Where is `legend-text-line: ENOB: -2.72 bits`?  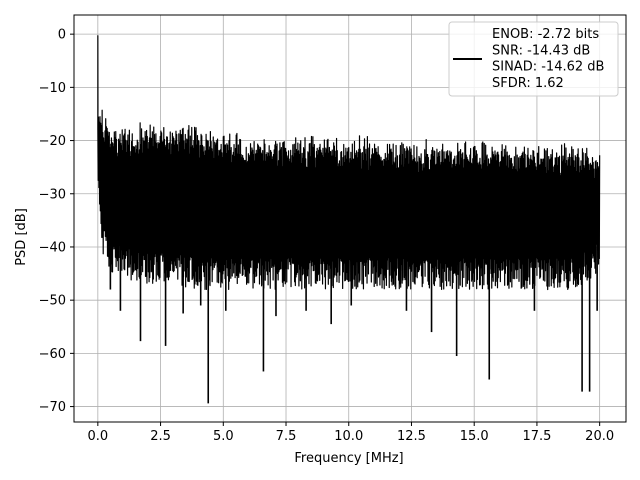
legend-text-line: ENOB: -2.72 bits is located at coordinates (545, 34).